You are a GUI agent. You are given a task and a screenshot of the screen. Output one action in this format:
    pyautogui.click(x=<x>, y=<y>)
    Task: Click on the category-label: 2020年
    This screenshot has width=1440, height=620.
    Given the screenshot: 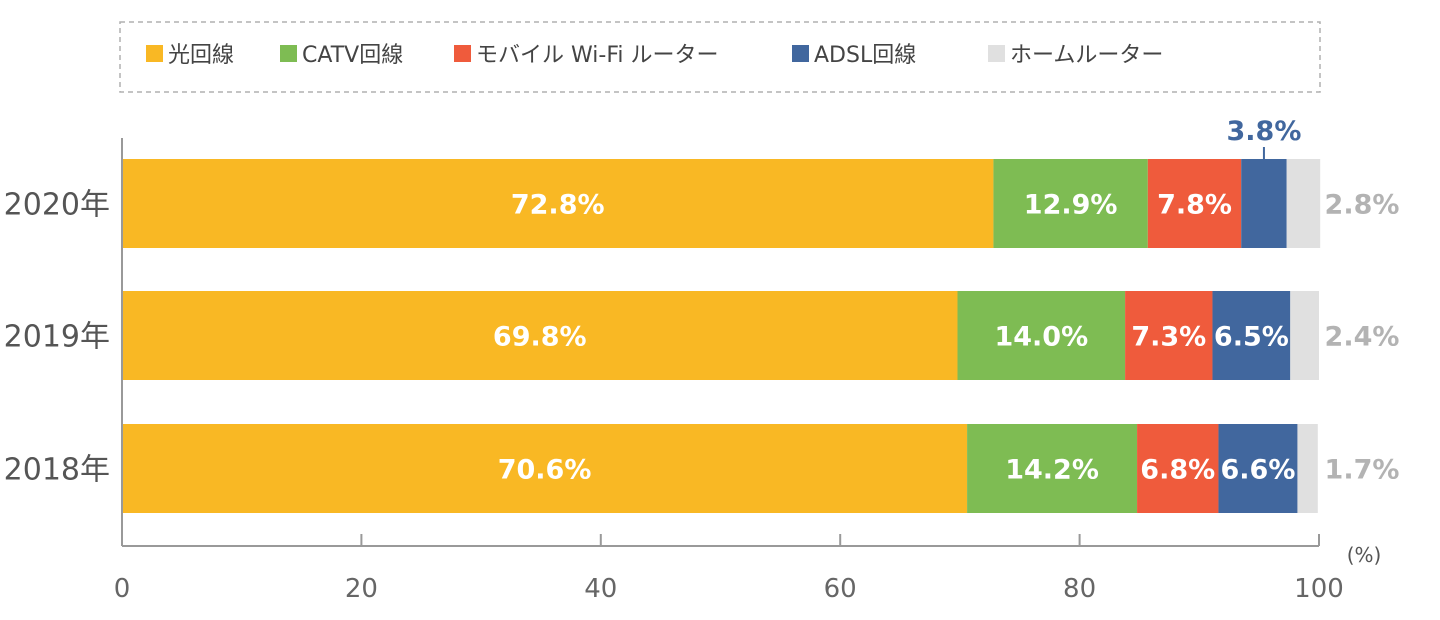 What is the action you would take?
    pyautogui.click(x=57, y=205)
    